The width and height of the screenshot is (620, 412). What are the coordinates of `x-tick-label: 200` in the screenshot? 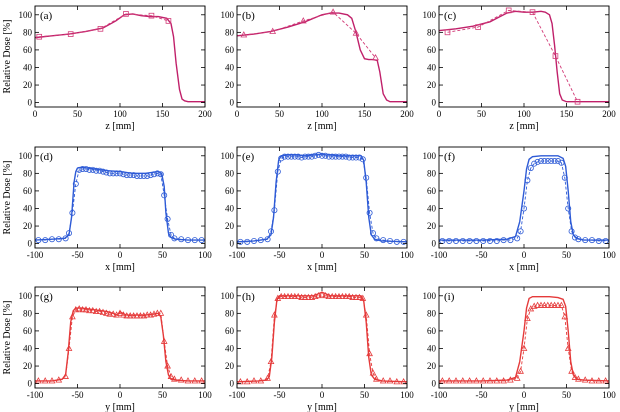 It's located at (407, 114).